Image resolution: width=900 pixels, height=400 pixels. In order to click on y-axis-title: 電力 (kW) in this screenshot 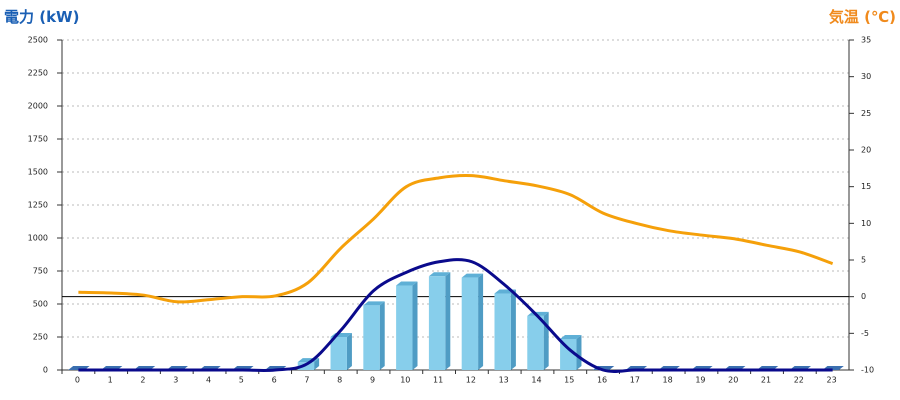, I will do `click(41, 17)`.